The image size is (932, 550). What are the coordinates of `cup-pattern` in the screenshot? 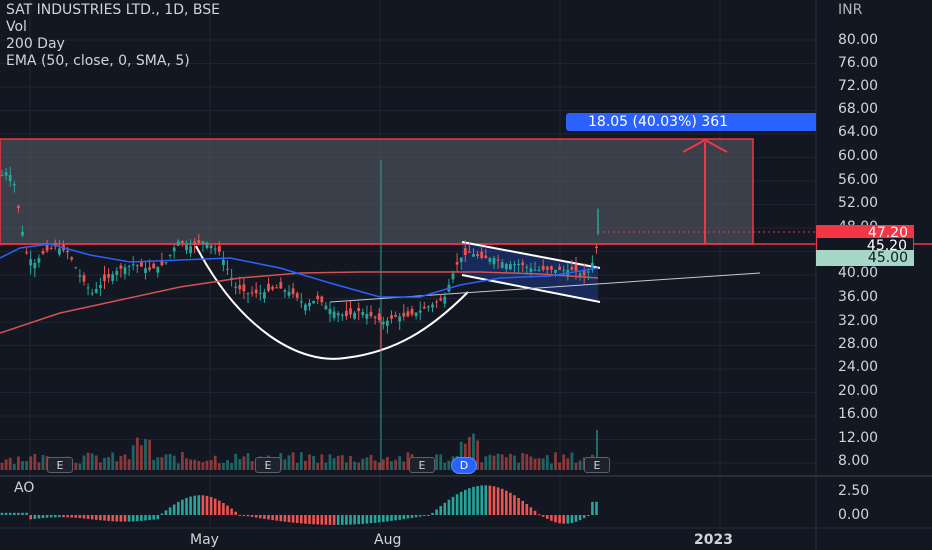 It's located at (332, 302).